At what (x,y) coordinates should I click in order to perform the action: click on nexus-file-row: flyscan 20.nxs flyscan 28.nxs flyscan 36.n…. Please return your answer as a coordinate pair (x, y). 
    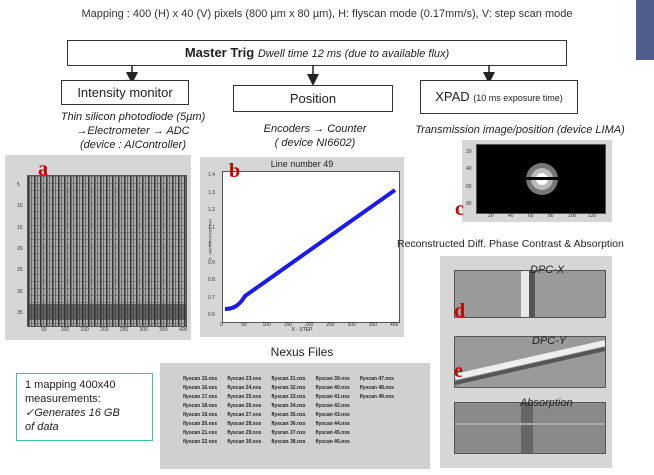
    Looking at the image, I should click on (288, 424).